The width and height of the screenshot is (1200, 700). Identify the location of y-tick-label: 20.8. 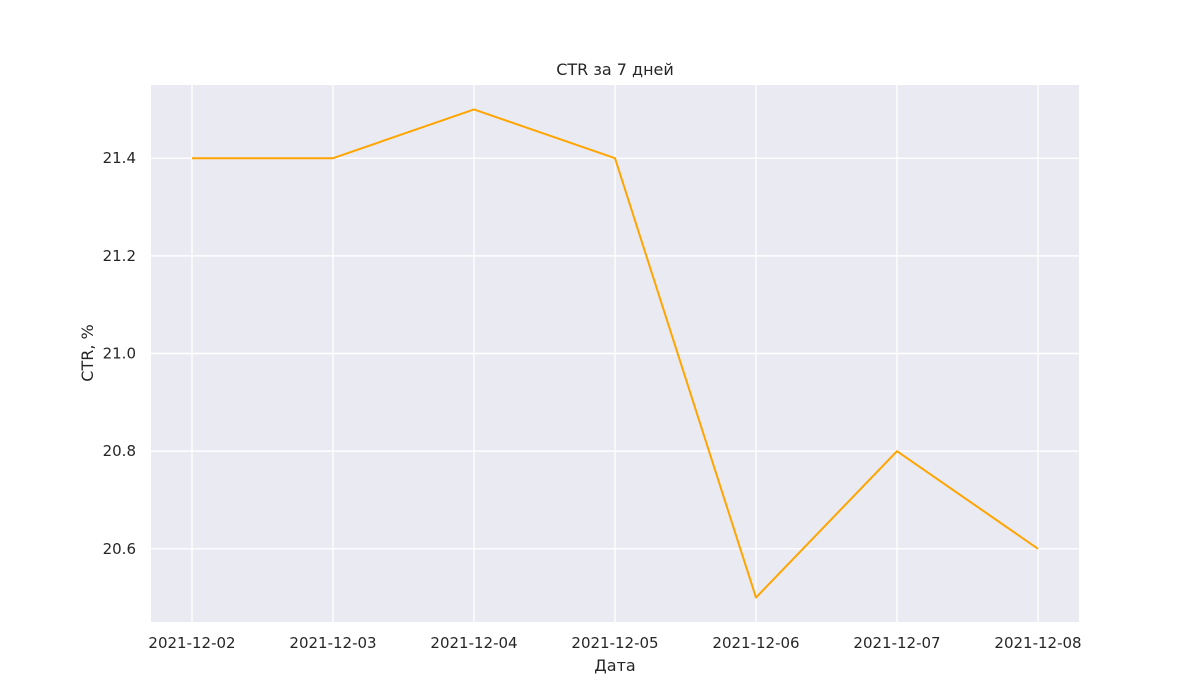
(119, 451).